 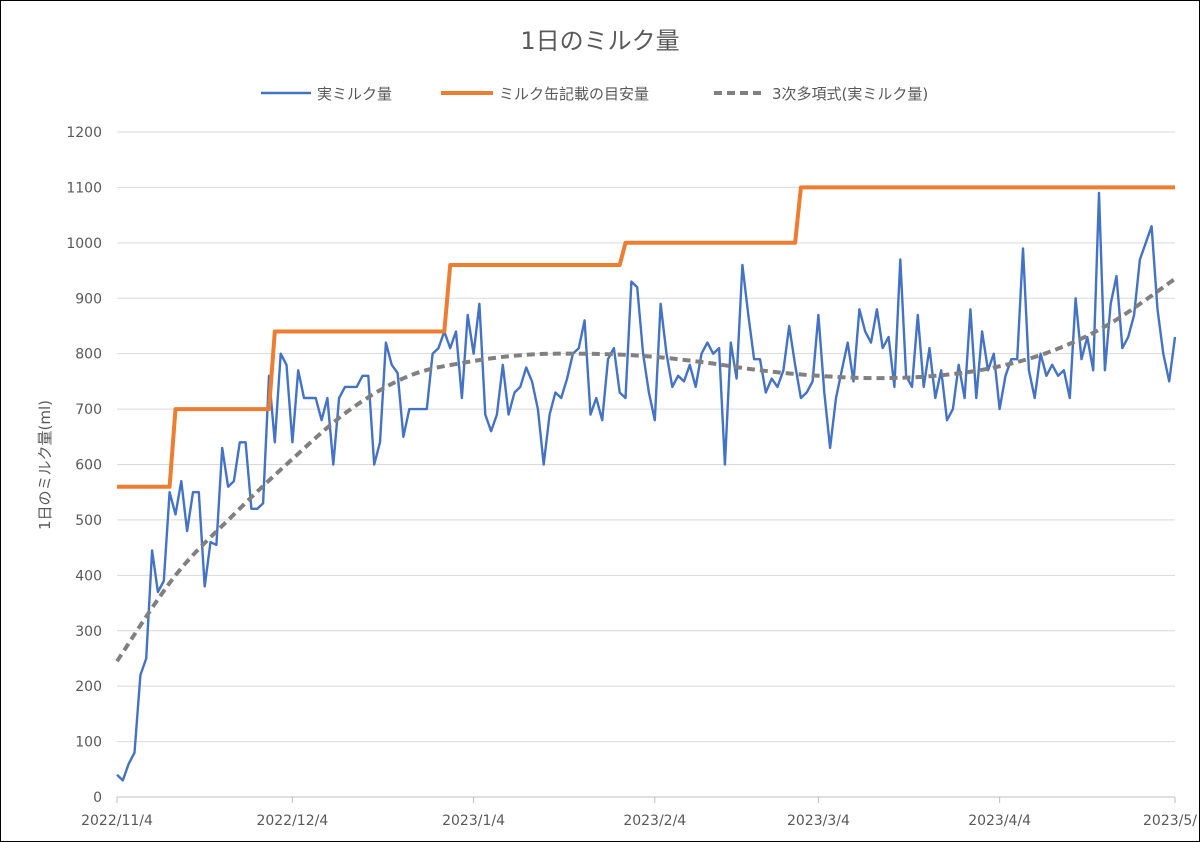 I want to click on legend-label: 3次多項式(実ミルク量), so click(x=850, y=94).